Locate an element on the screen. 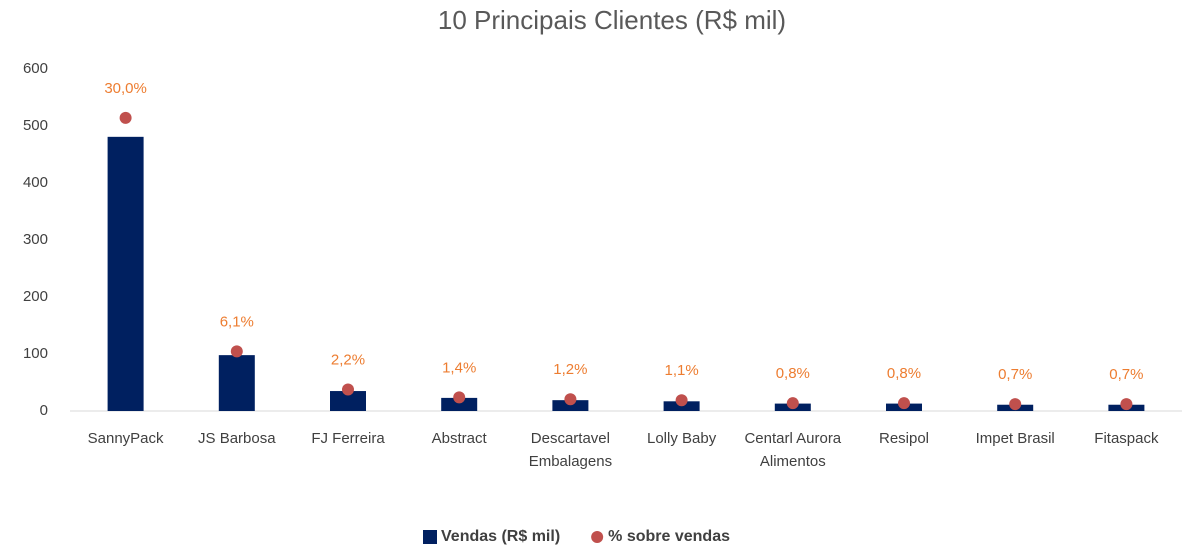 This screenshot has height=549, width=1198. y-tick-label: 300 is located at coordinates (35, 239).